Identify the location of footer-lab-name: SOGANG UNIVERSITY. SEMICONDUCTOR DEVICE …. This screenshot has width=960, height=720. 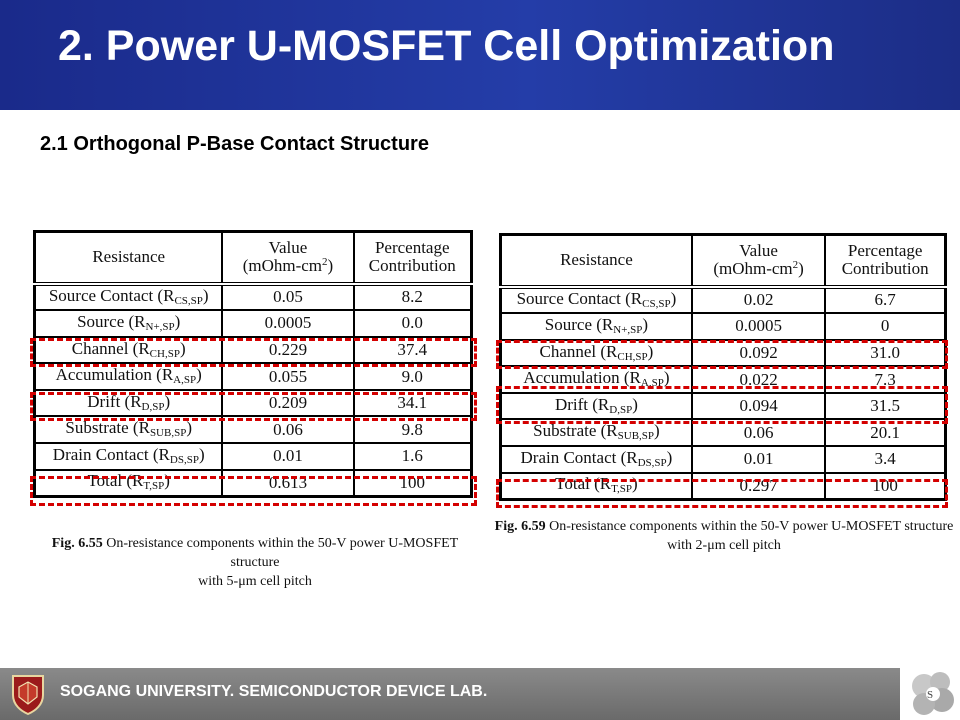
(274, 691).